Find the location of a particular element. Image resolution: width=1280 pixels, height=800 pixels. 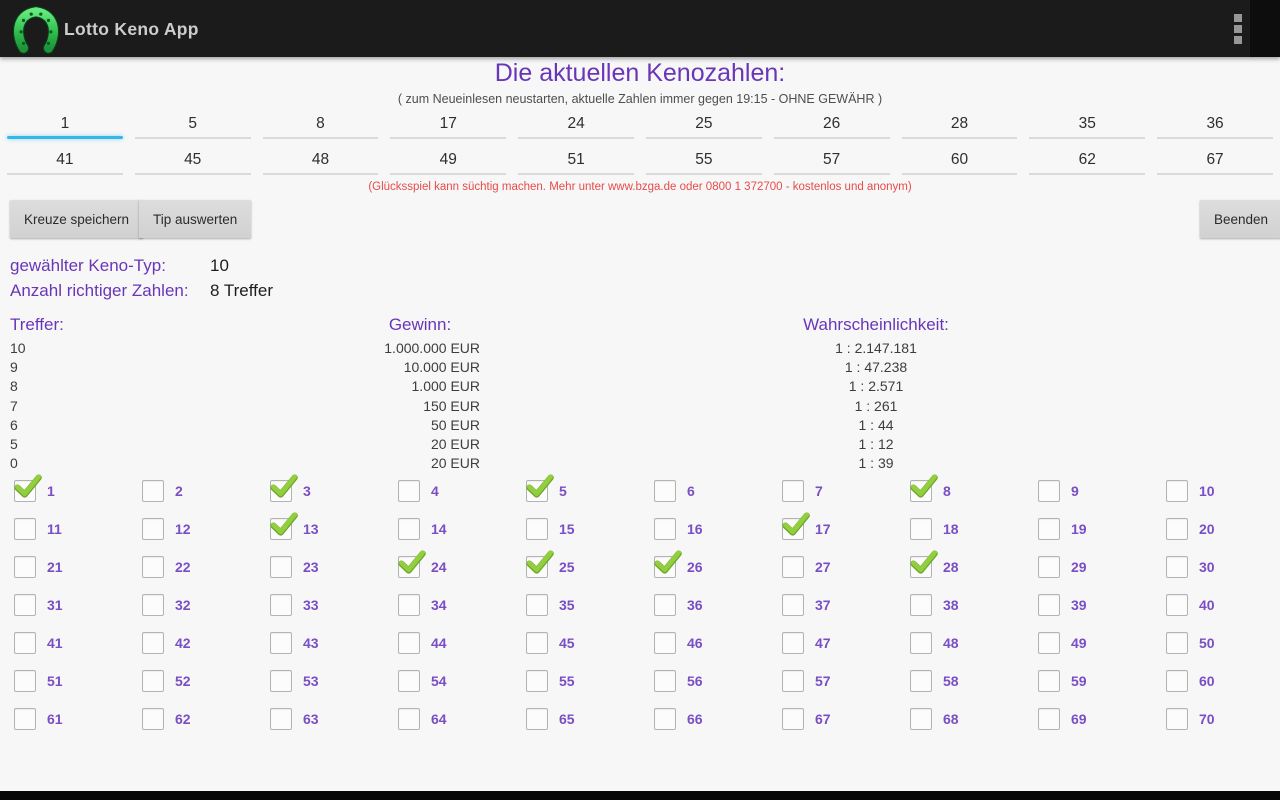

kenozahl-field: 24 is located at coordinates (576, 124).